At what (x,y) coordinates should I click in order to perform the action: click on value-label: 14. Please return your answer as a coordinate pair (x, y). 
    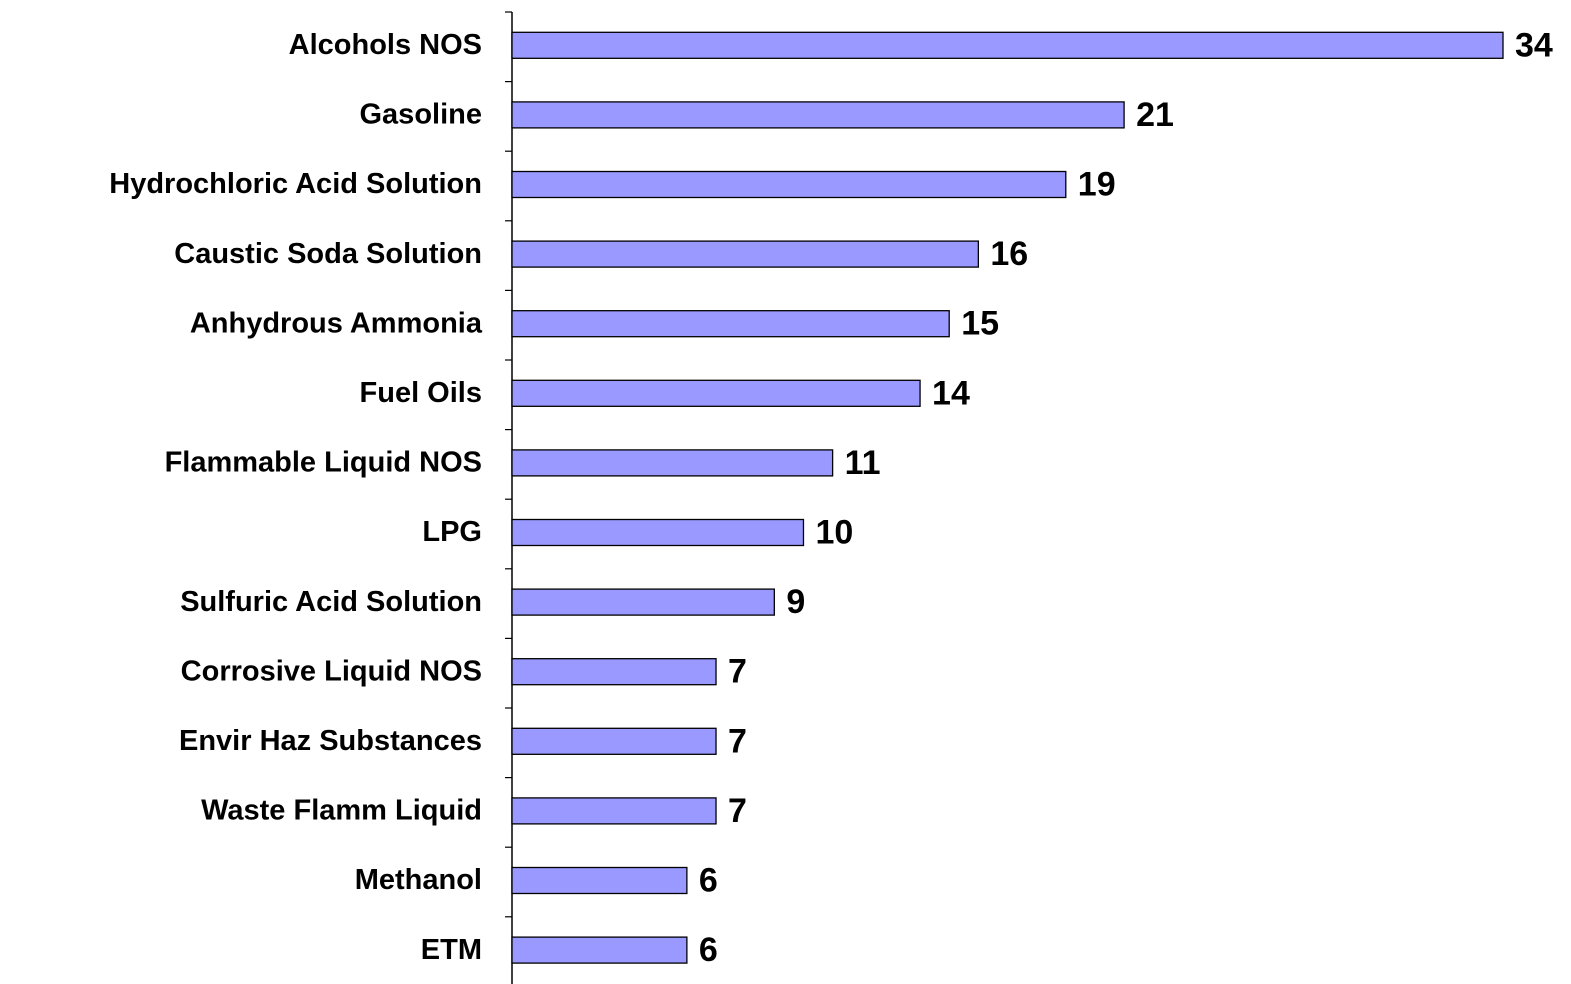
    Looking at the image, I should click on (951, 393).